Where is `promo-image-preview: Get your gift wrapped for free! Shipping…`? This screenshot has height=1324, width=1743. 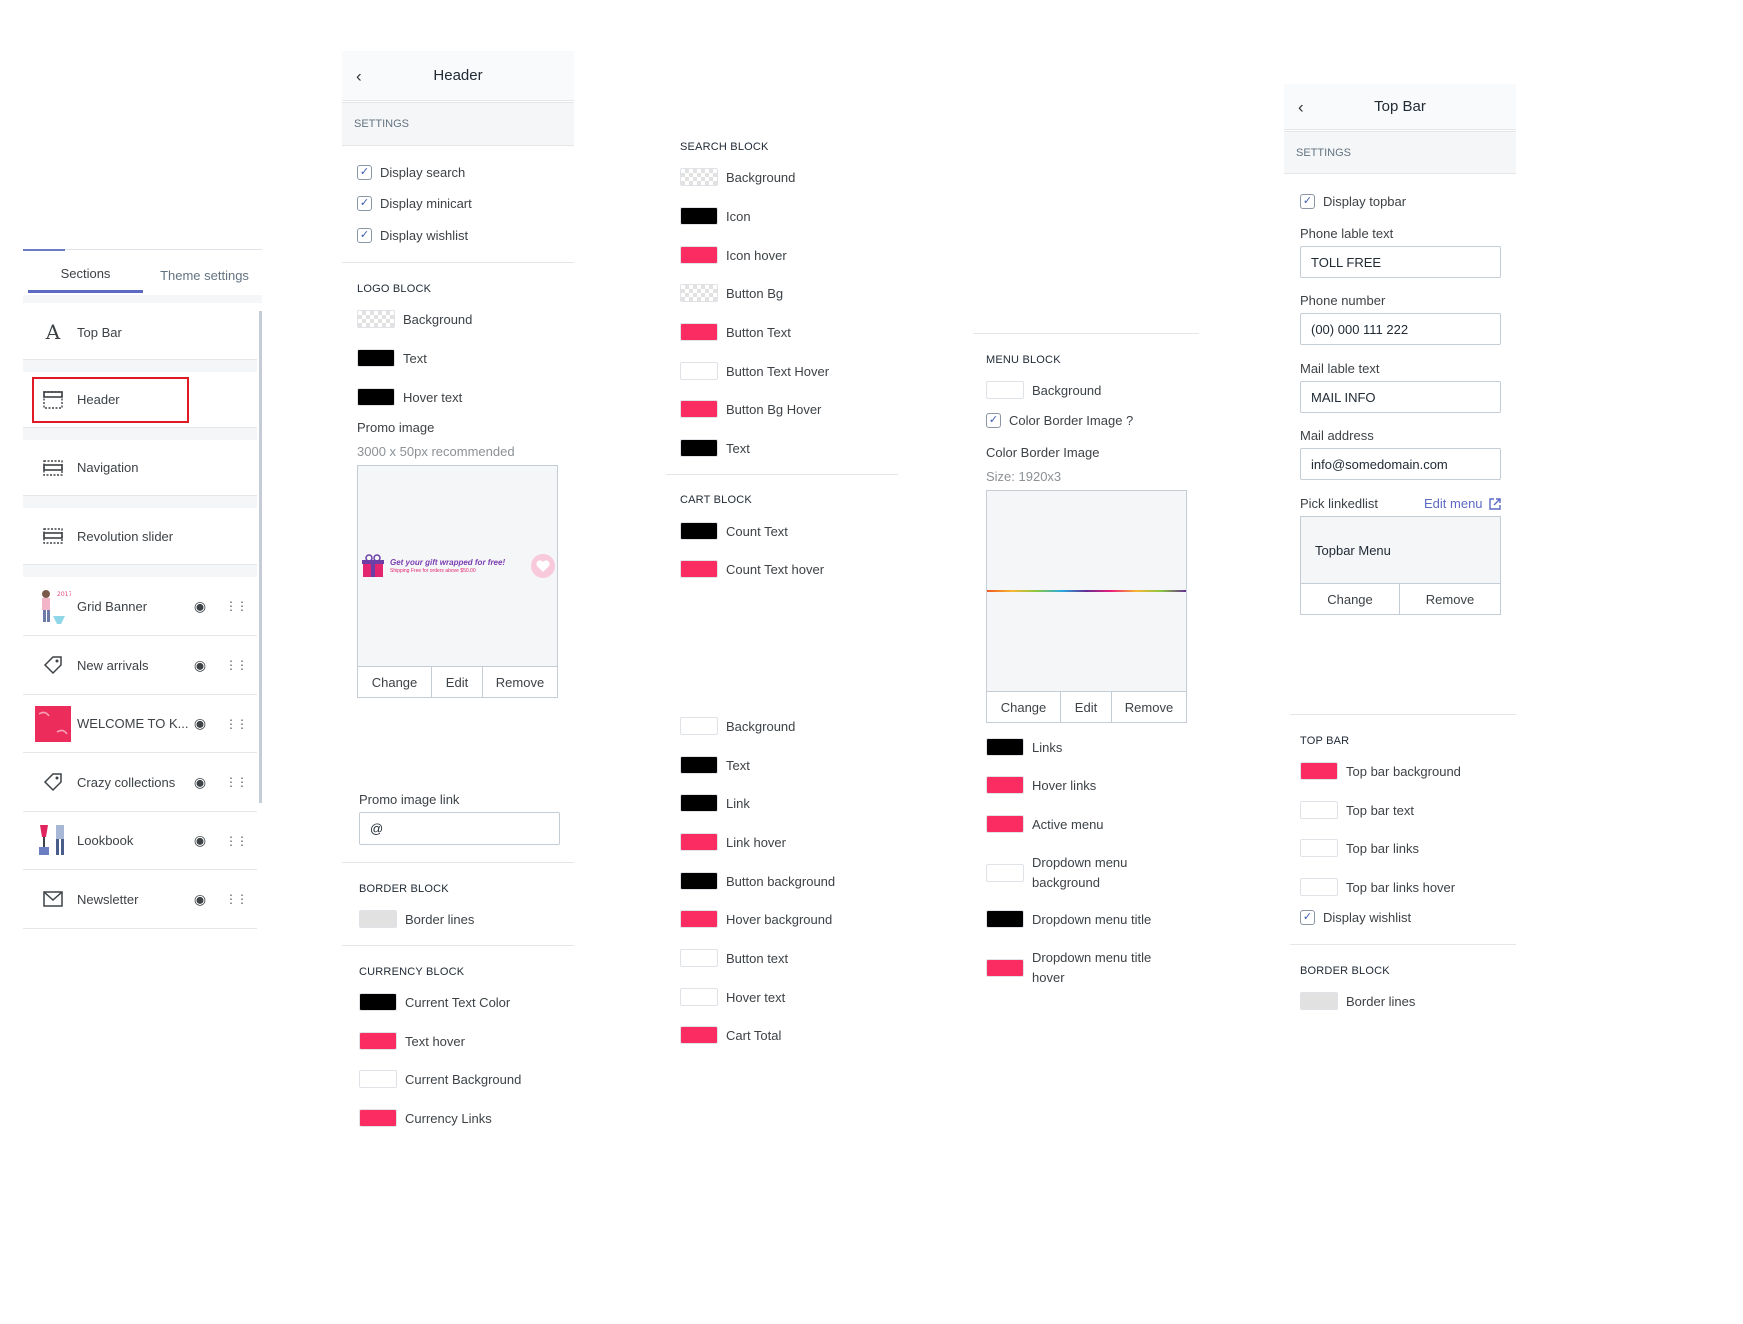
promo-image-preview: Get your gift wrapped for free! Shipping… is located at coordinates (457, 566).